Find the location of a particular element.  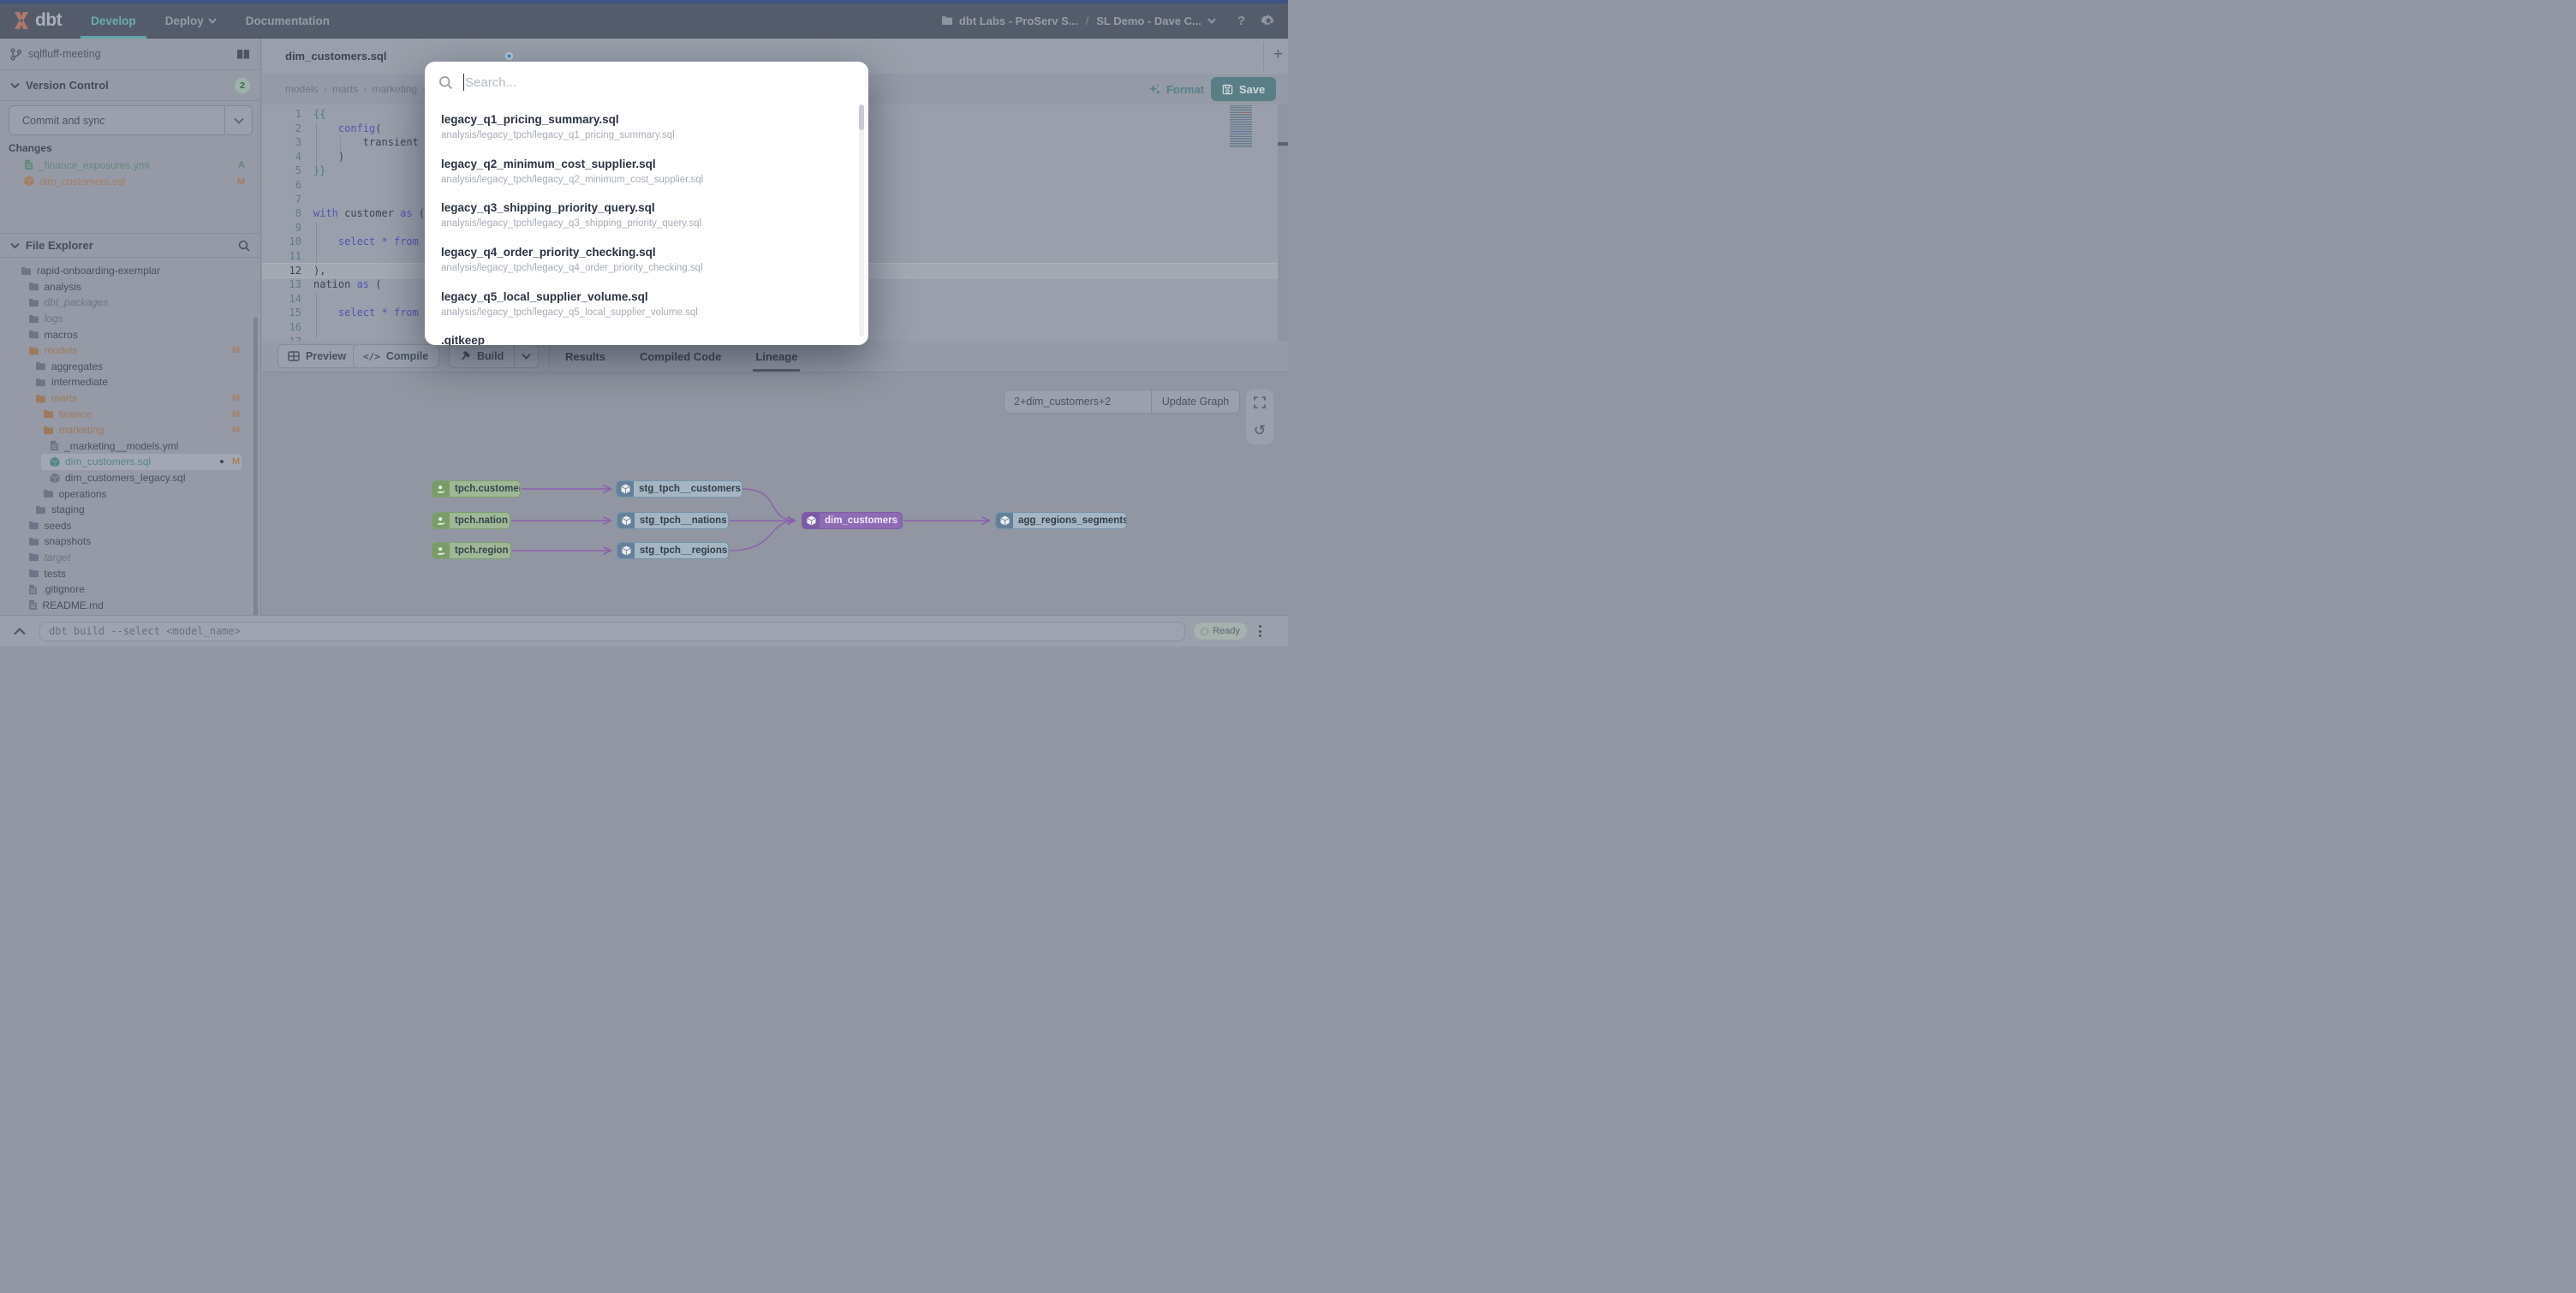

format-button: Format is located at coordinates (1176, 89).